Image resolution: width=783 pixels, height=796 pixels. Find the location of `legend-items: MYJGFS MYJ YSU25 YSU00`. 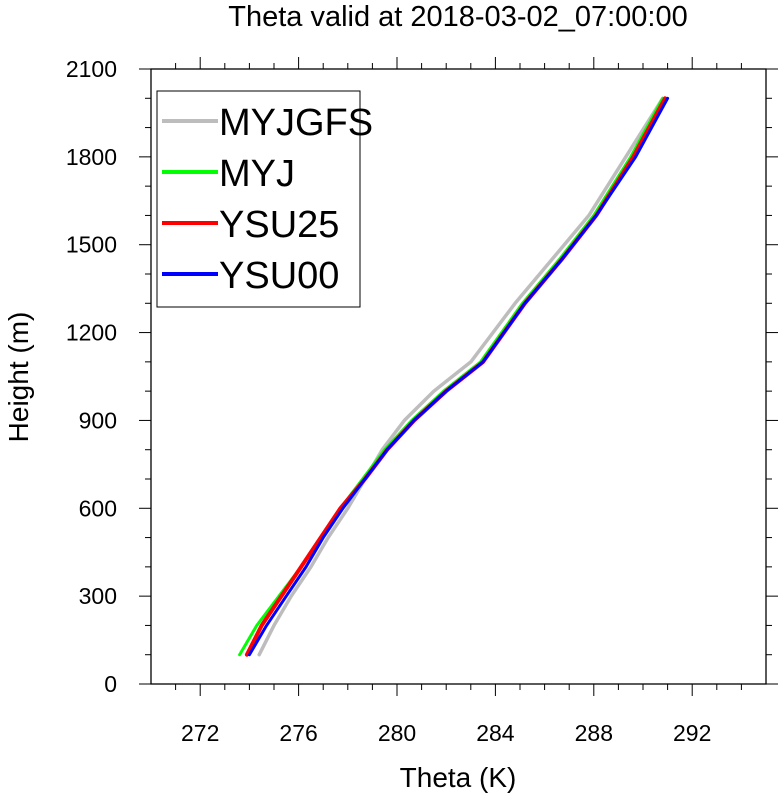

legend-items: MYJGFS MYJ YSU25 YSU00 is located at coordinates (267, 199).